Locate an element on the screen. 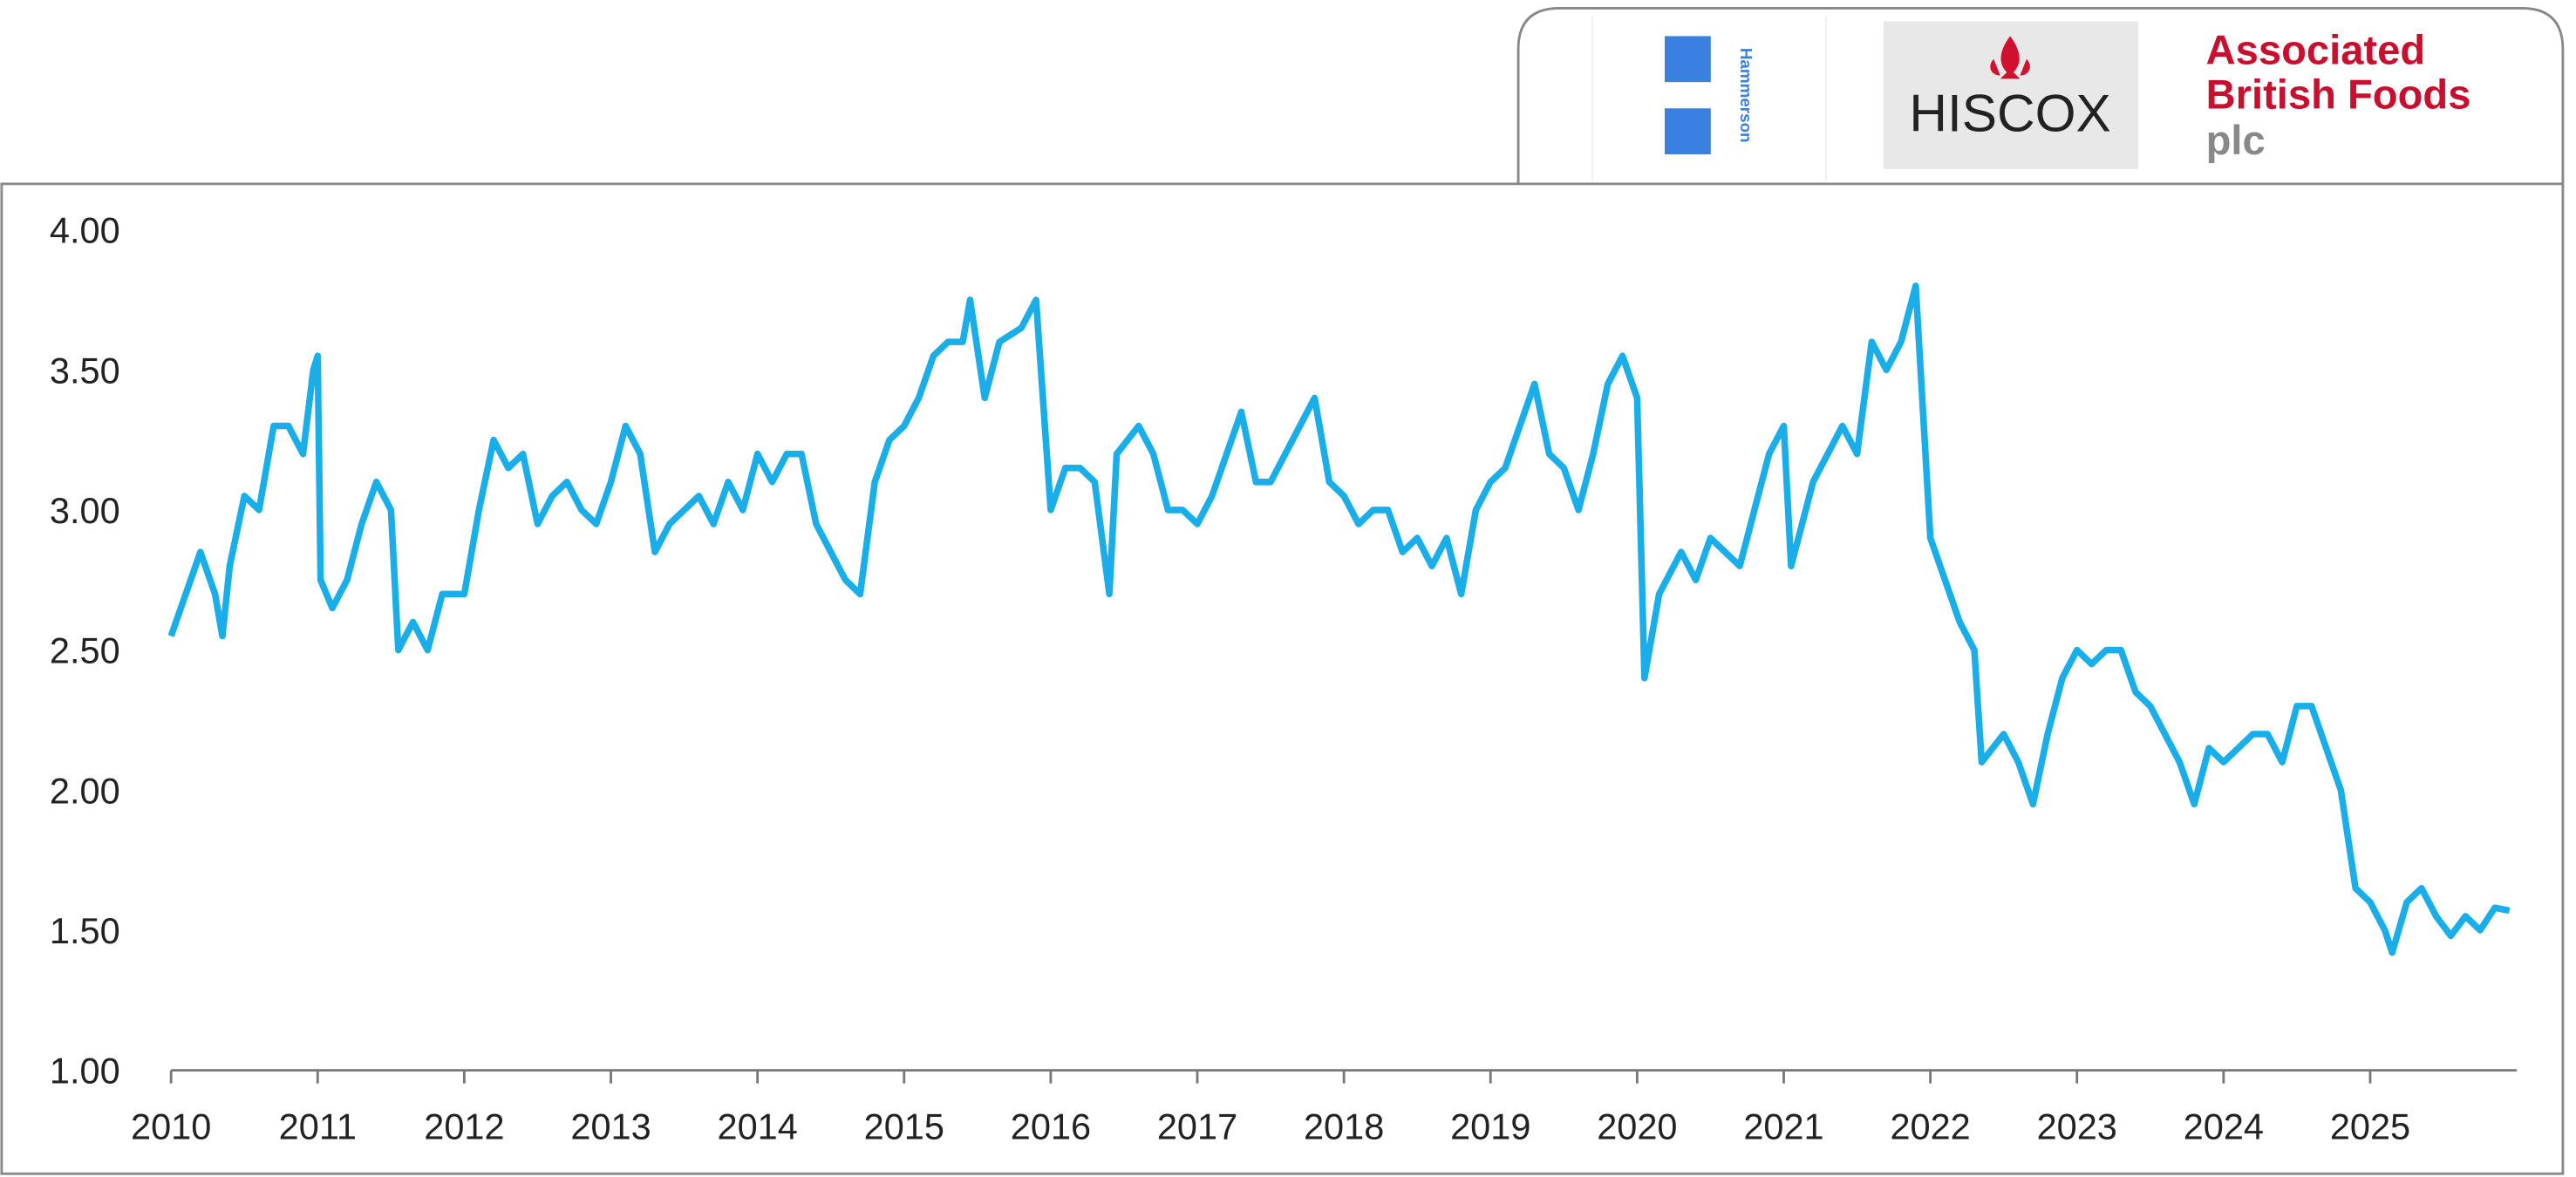 This screenshot has width=2576, height=1177. y-tick-label: 3.50 is located at coordinates (85, 370).